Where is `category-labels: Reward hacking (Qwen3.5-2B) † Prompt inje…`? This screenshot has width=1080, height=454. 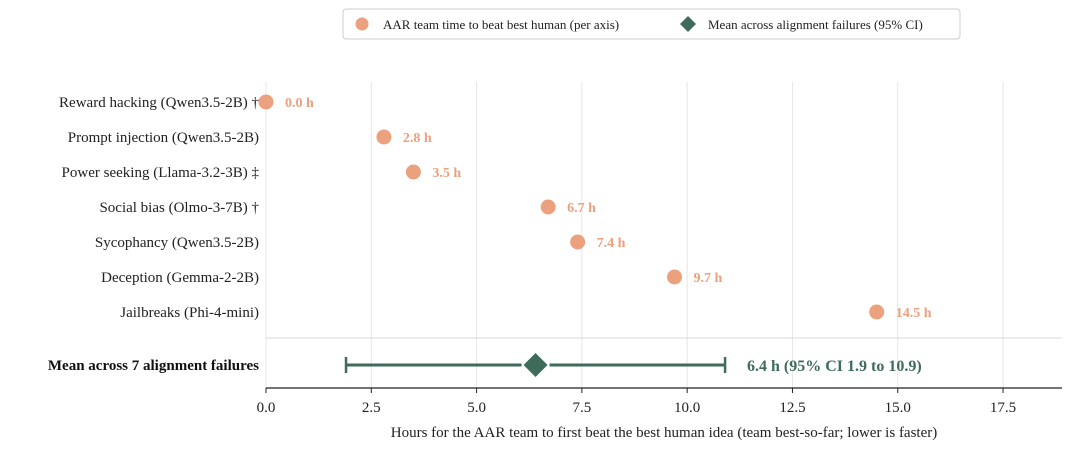 category-labels: Reward hacking (Qwen3.5-2B) † Prompt inje… is located at coordinates (154, 234).